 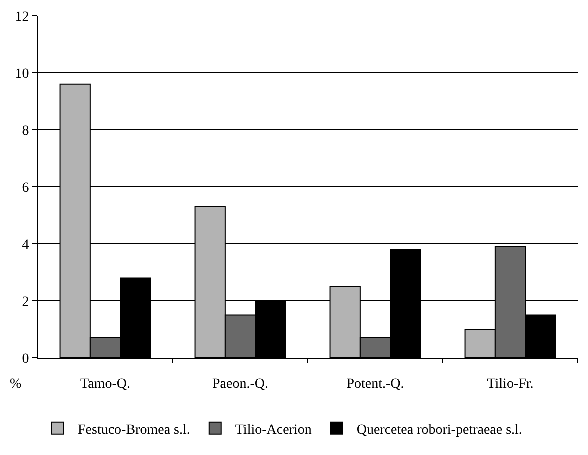 What do you see at coordinates (439, 430) in the screenshot?
I see `legend-label: Quercetea robori-petraeae s.l.` at bounding box center [439, 430].